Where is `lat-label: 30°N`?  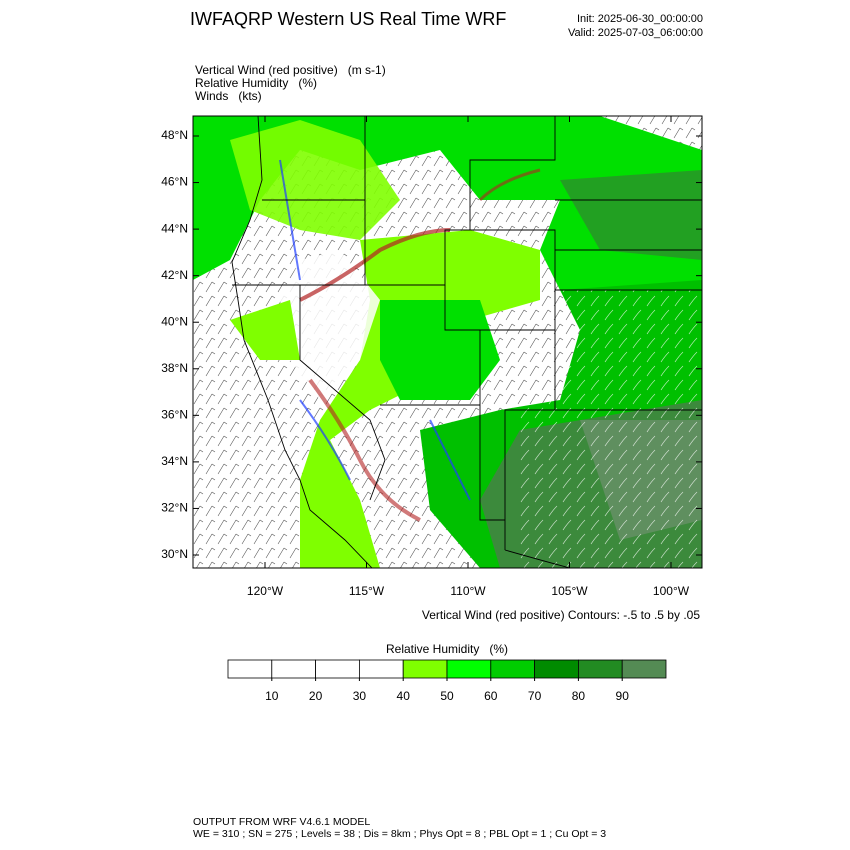 lat-label: 30°N is located at coordinates (174, 554).